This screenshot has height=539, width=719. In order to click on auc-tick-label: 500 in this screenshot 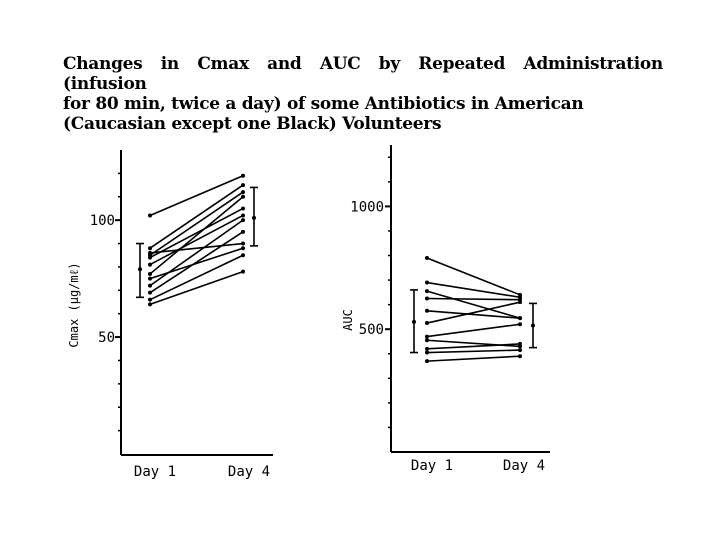, I will do `click(371, 330)`.